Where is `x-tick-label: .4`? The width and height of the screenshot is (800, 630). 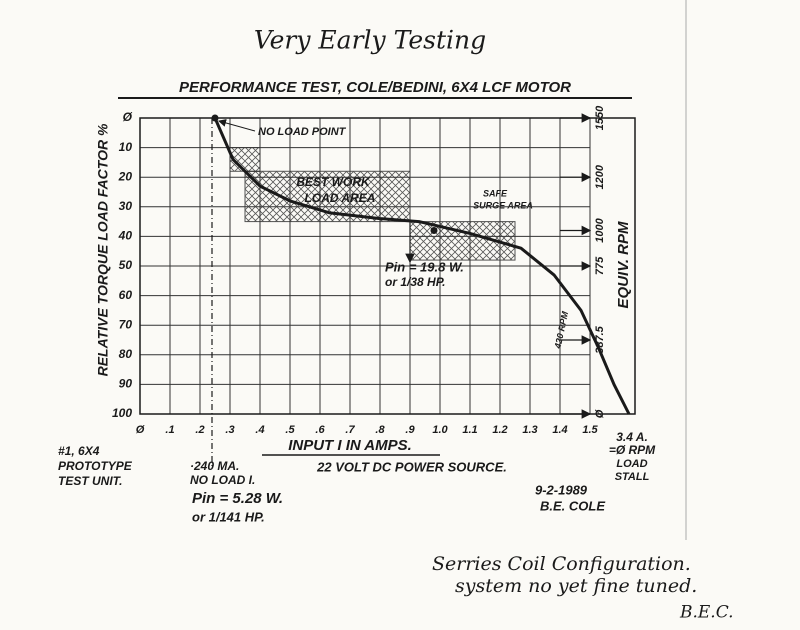 x-tick-label: .4 is located at coordinates (259, 430).